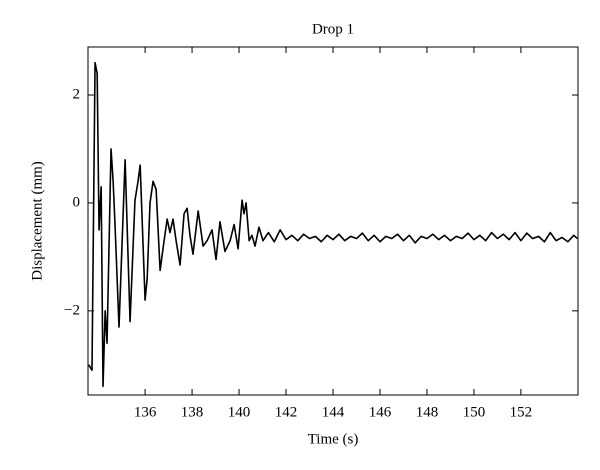 Image resolution: width=600 pixels, height=470 pixels. What do you see at coordinates (145, 412) in the screenshot?
I see `x-tick-label: 136` at bounding box center [145, 412].